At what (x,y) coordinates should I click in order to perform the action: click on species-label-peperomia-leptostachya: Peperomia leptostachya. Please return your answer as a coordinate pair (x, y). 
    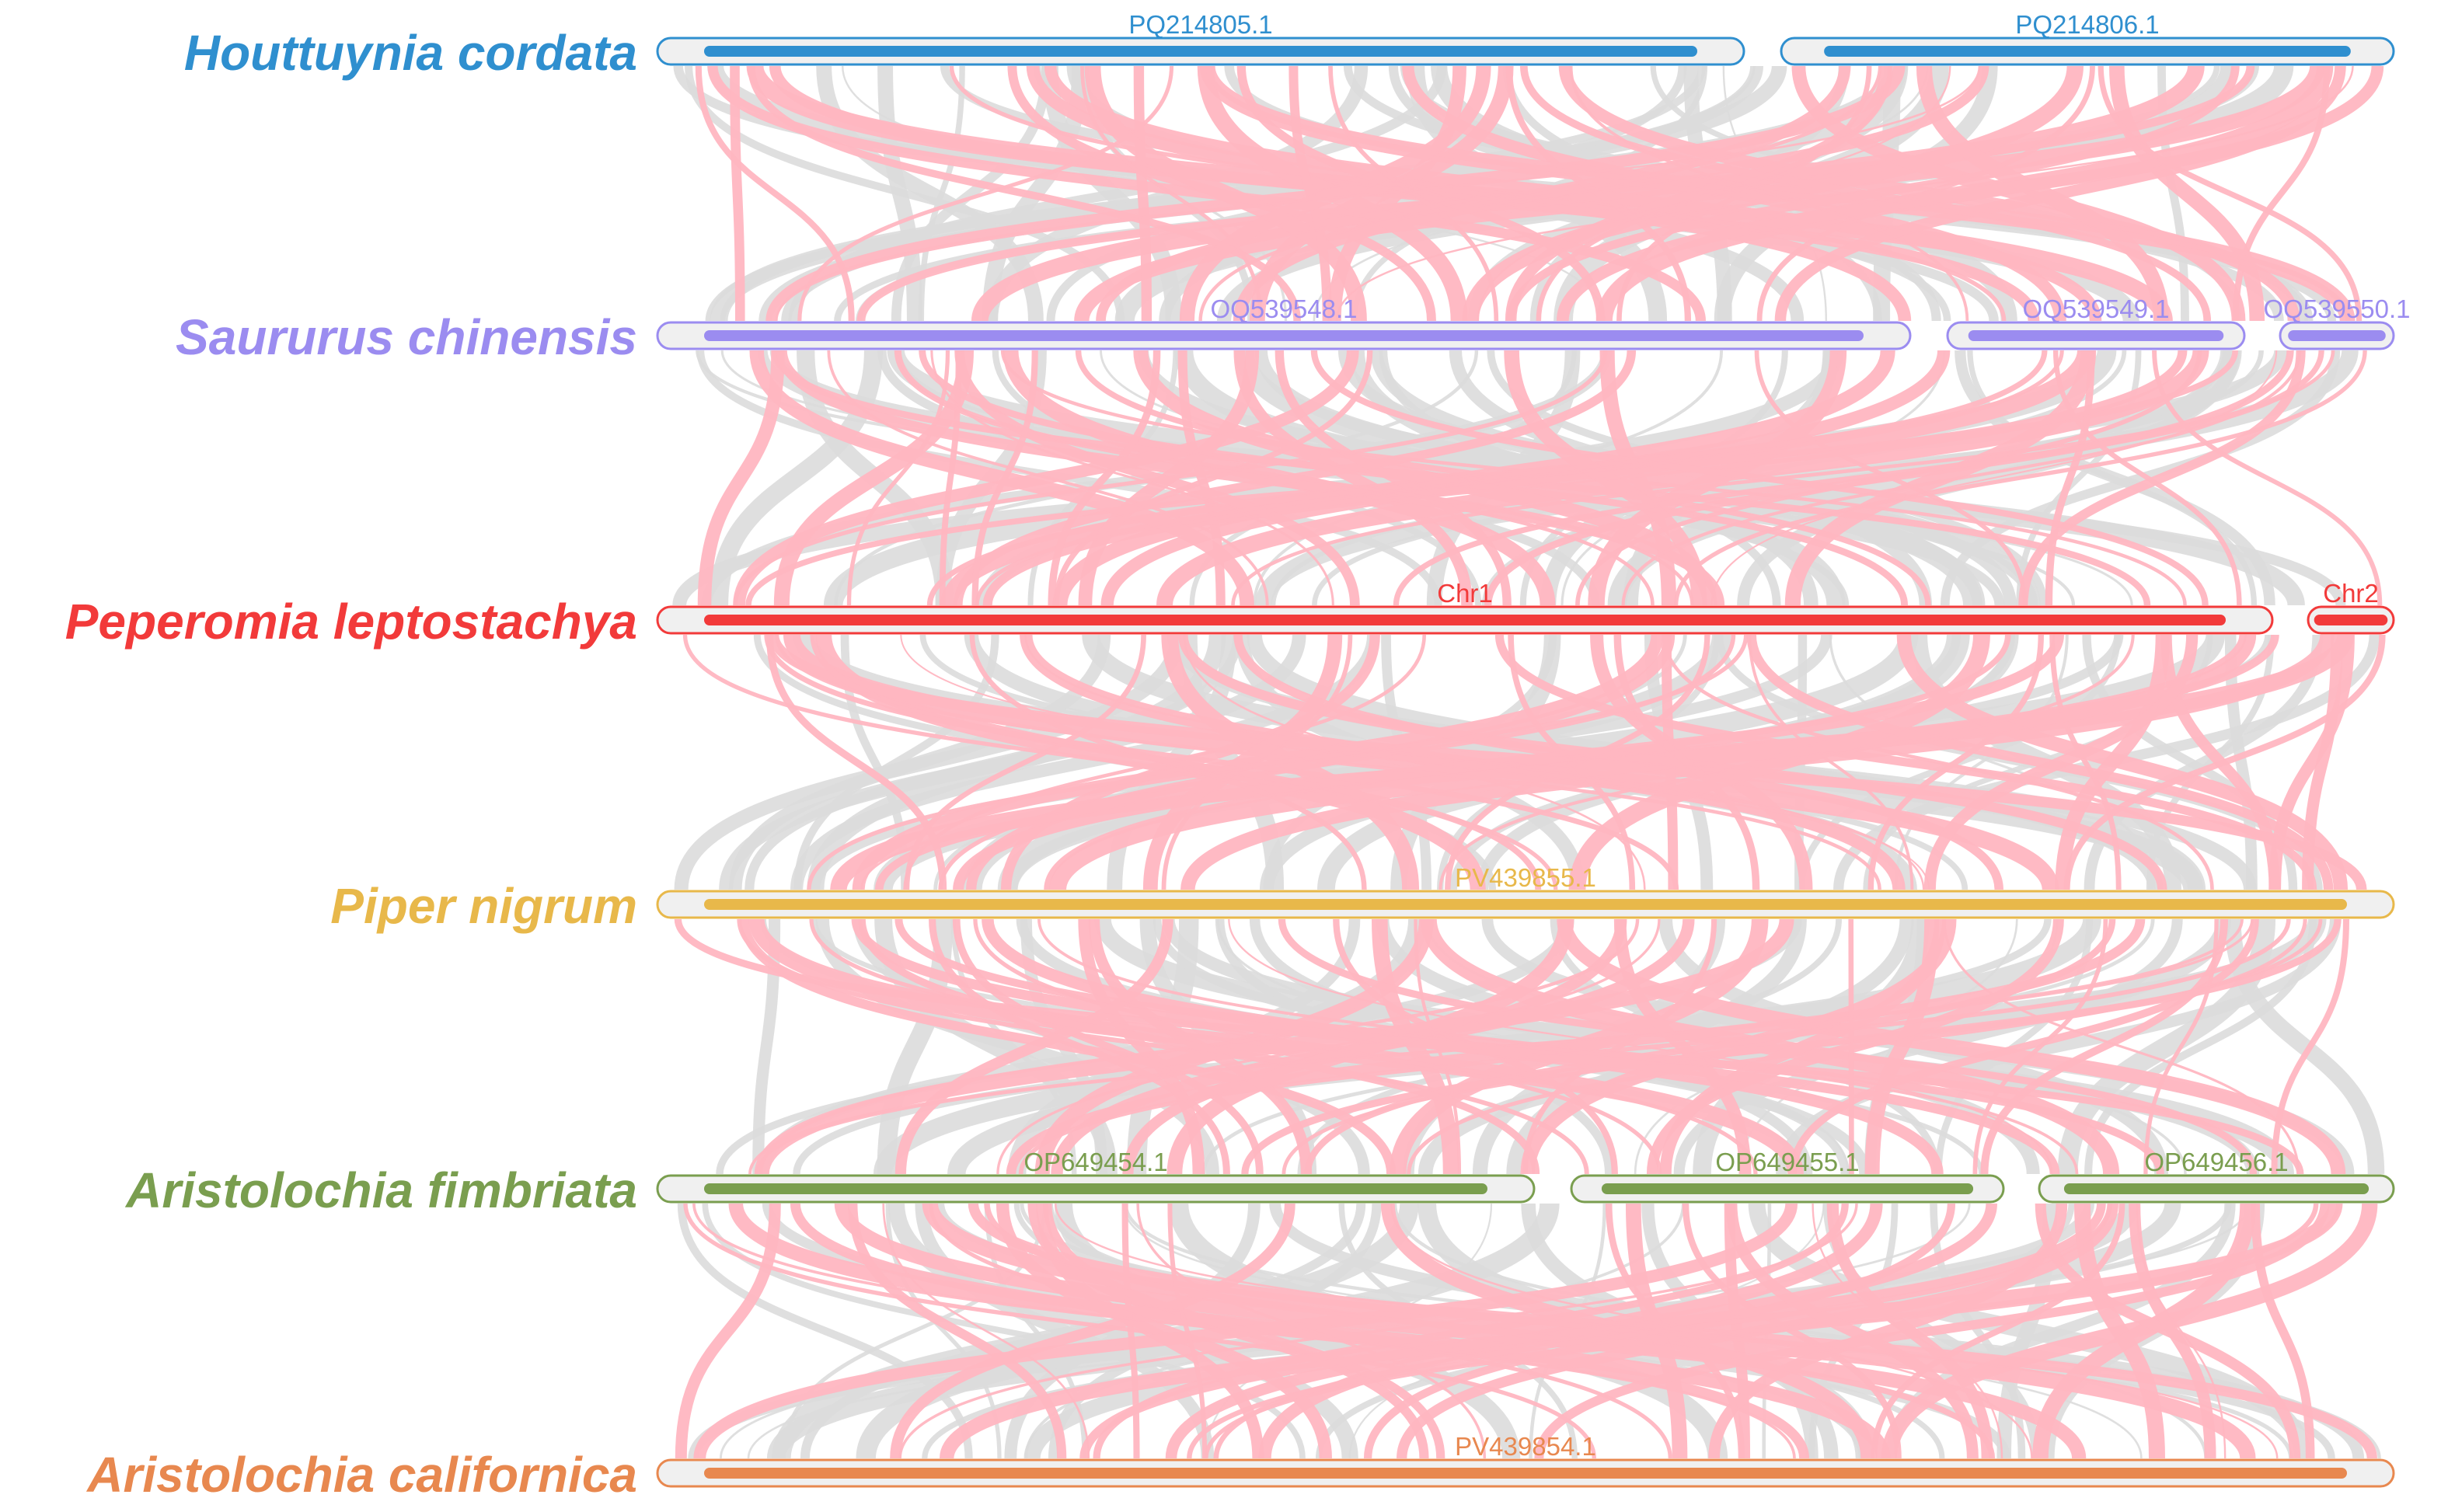
    Looking at the image, I should click on (351, 622).